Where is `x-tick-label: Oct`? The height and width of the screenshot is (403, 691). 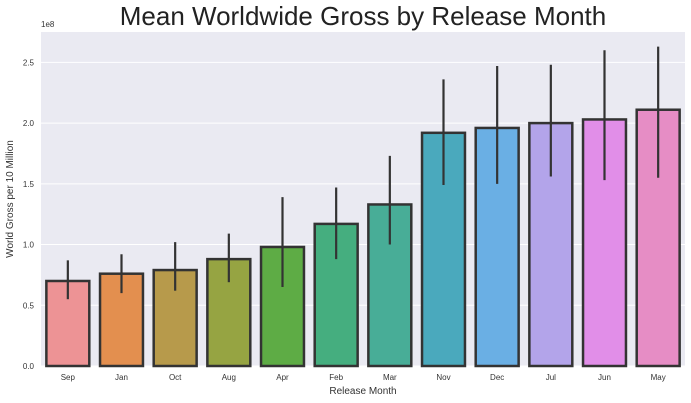 x-tick-label: Oct is located at coordinates (175, 377).